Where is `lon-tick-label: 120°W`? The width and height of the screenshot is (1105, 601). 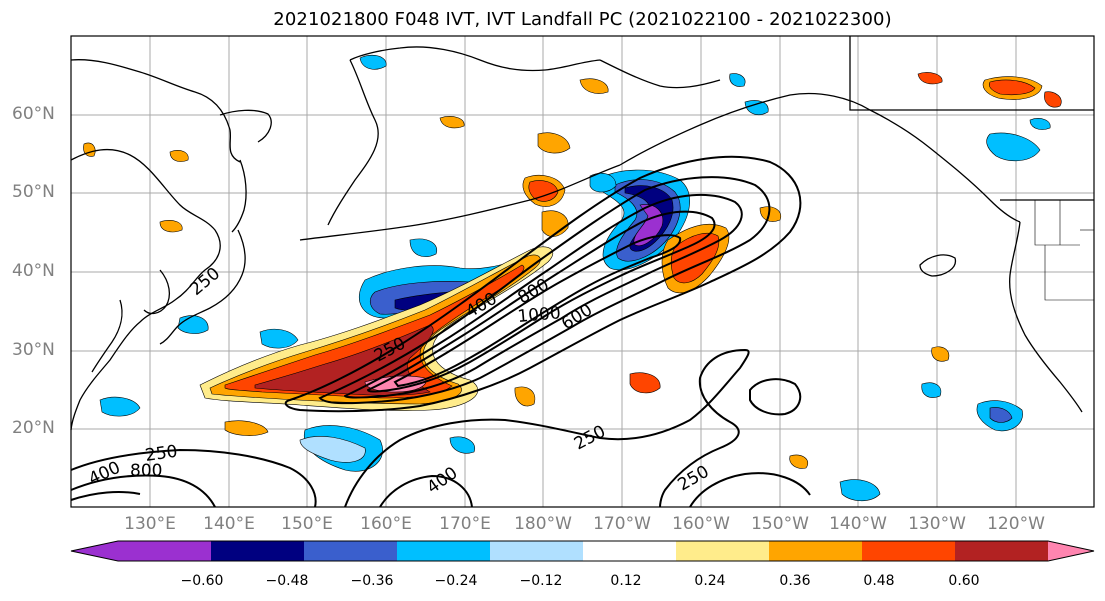
lon-tick-label: 120°W is located at coordinates (1016, 524).